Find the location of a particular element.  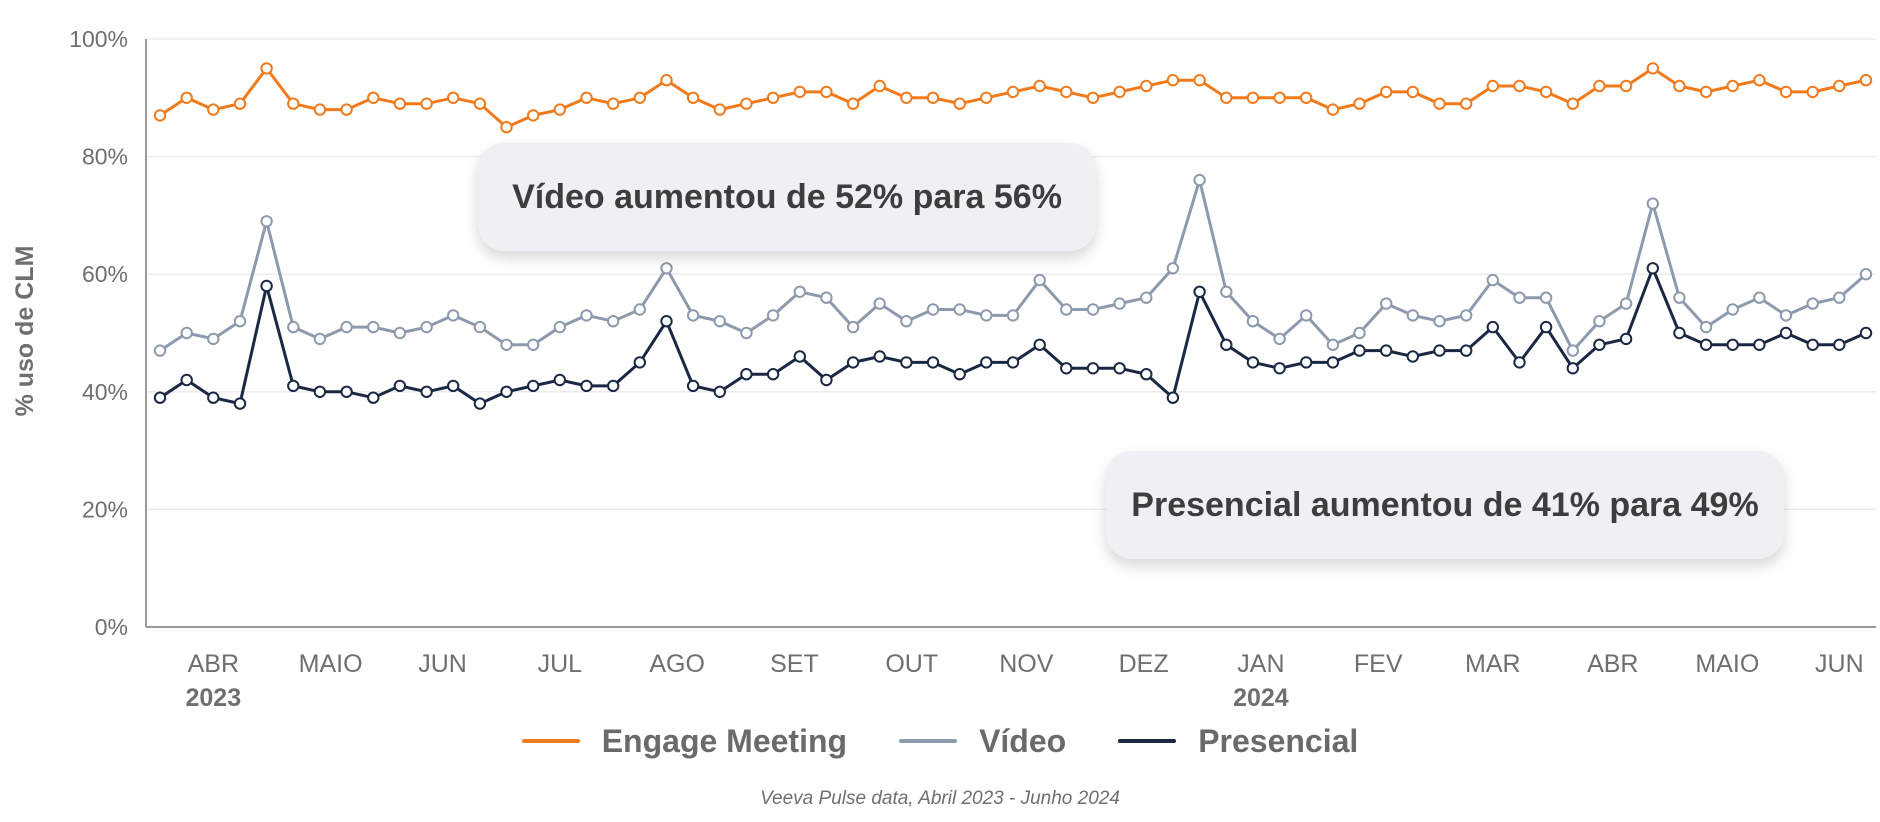

y-tick-label: 60% is located at coordinates (105, 274).